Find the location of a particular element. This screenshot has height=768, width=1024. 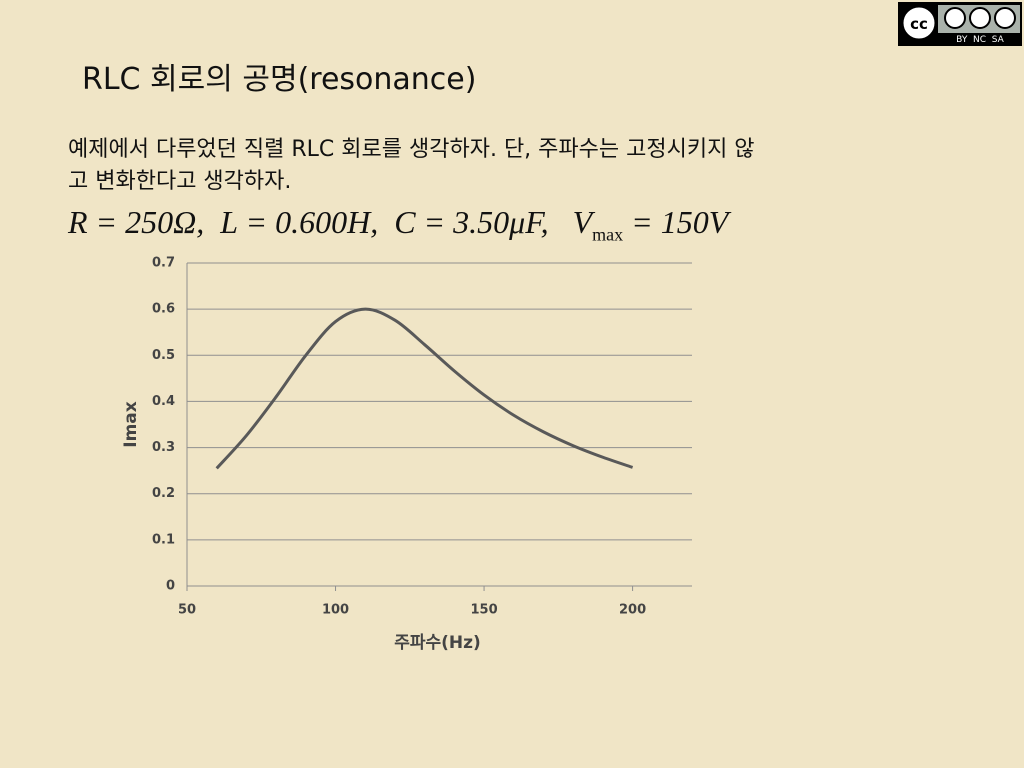

cc-text: cc is located at coordinates (919, 24).